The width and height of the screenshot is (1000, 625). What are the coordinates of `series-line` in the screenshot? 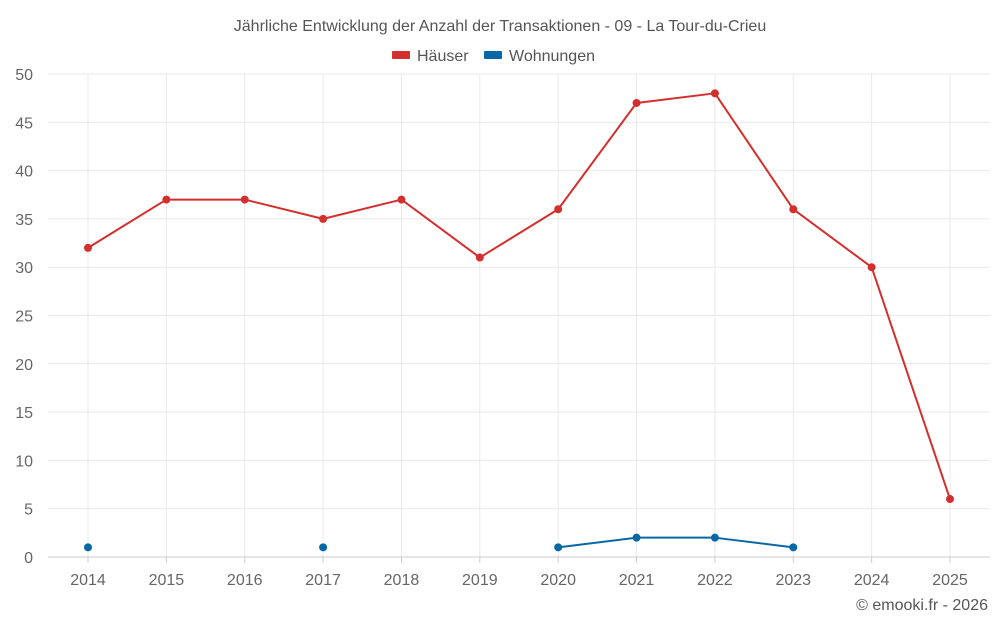 It's located at (676, 542).